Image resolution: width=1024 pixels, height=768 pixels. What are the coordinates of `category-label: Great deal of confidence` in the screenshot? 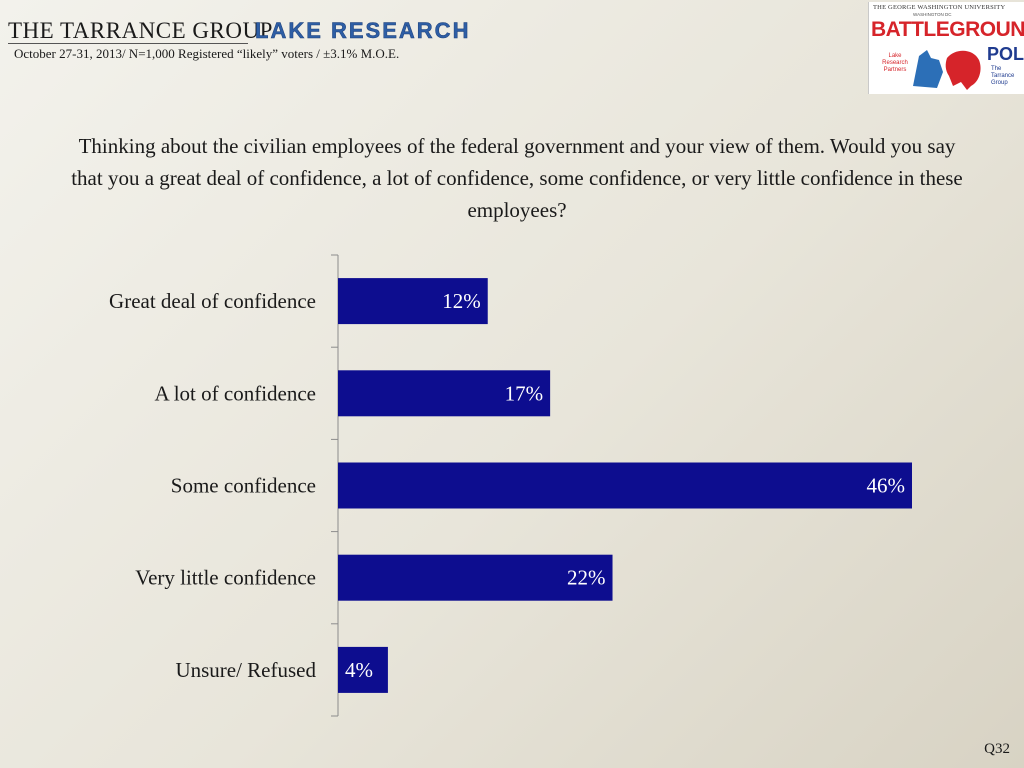 It's located at (212, 301).